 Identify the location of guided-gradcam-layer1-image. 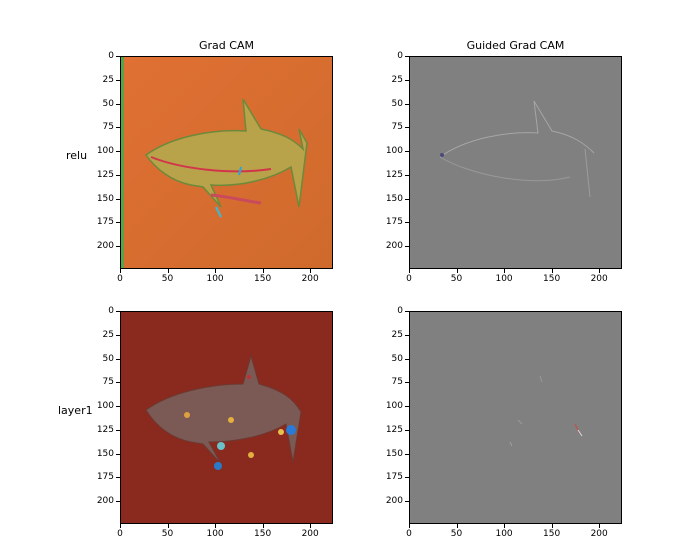
(515, 417).